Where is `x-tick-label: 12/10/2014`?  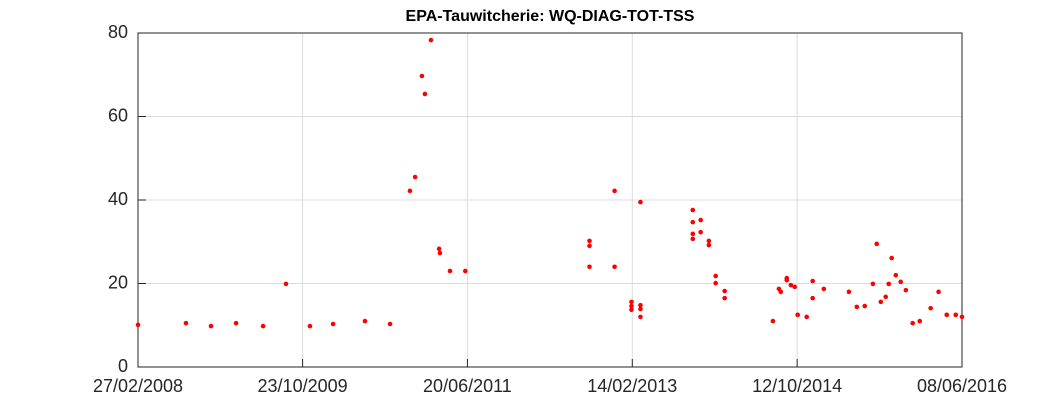 x-tick-label: 12/10/2014 is located at coordinates (797, 386).